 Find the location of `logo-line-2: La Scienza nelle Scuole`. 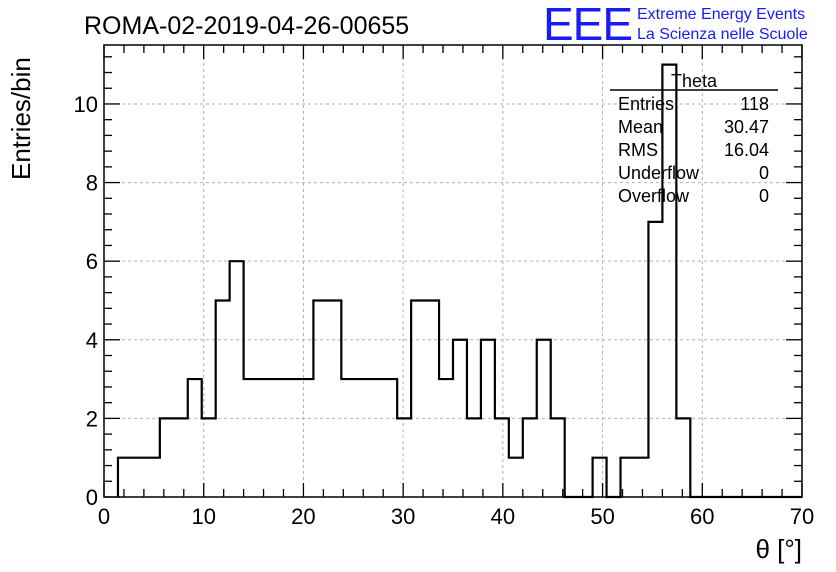

logo-line-2: La Scienza nelle Scuole is located at coordinates (722, 34).